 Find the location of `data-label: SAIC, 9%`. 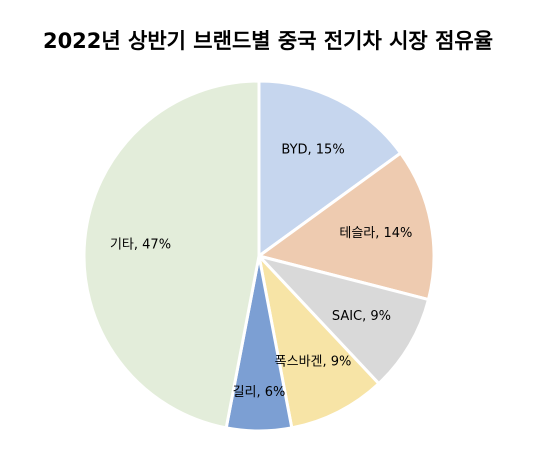

data-label: SAIC, 9% is located at coordinates (361, 316).